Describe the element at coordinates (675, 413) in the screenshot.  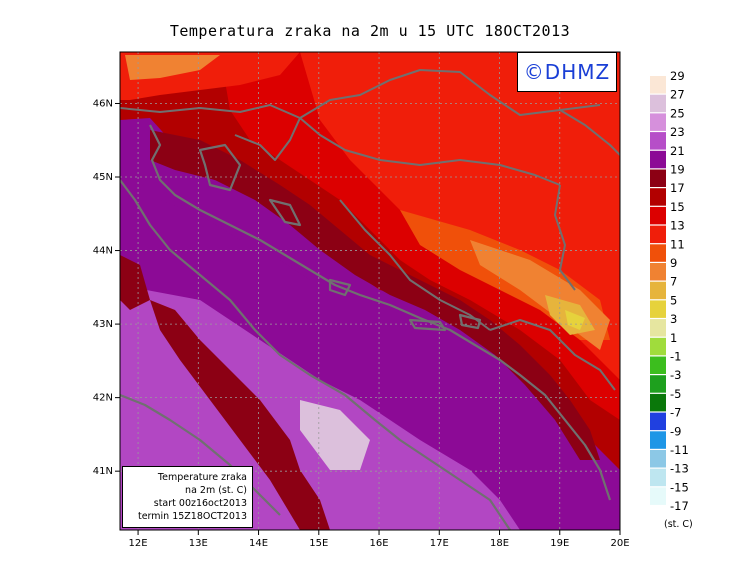
I see `legend-label: -7` at that location.